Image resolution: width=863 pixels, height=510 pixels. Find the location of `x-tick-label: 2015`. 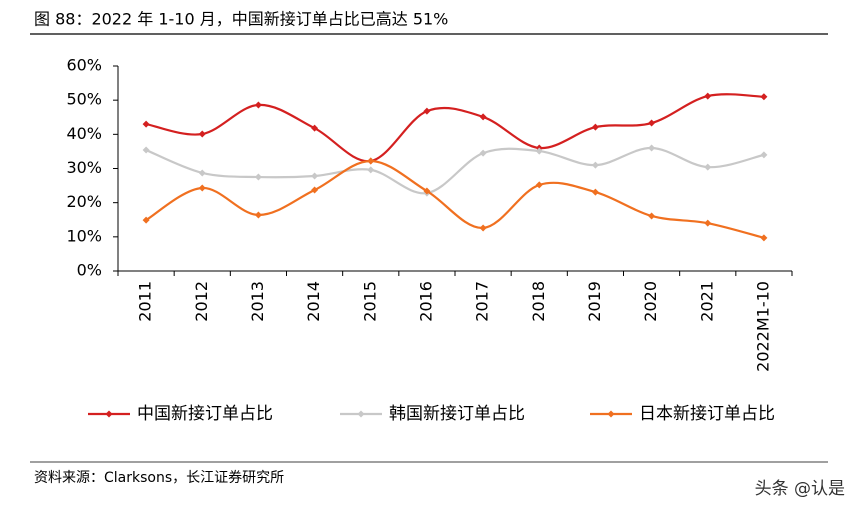

x-tick-label: 2015 is located at coordinates (369, 301).